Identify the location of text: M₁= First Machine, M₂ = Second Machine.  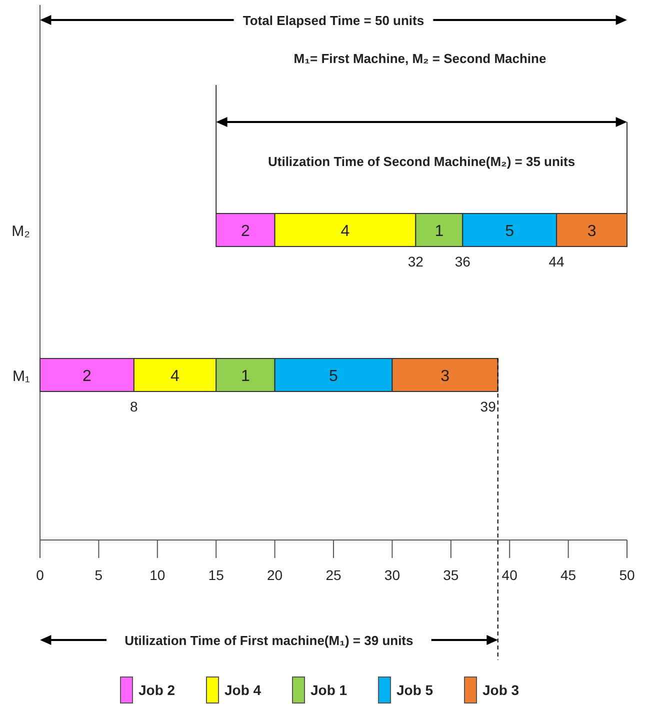
(420, 58).